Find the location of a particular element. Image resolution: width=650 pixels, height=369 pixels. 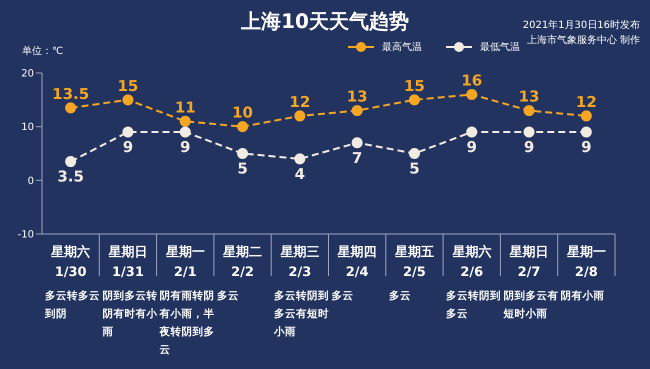

y-tick-label: 20 is located at coordinates (27, 74).